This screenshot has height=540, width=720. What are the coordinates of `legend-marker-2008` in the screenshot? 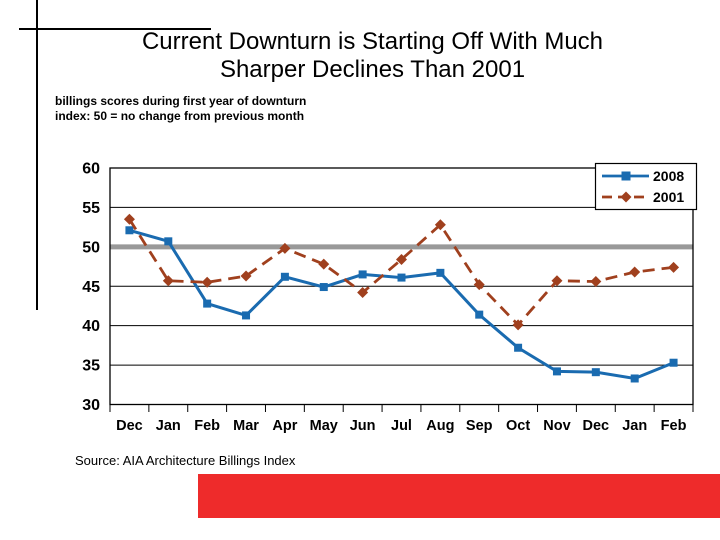 It's located at (626, 176).